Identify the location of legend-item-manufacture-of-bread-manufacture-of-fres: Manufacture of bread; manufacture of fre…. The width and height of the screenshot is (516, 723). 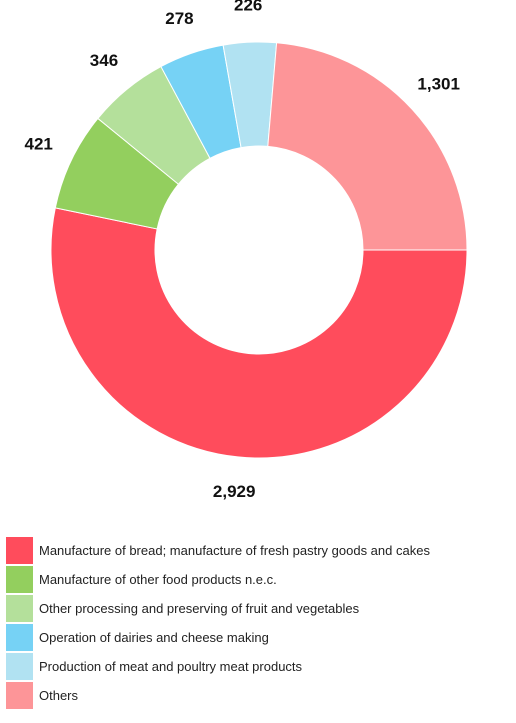
(218, 550).